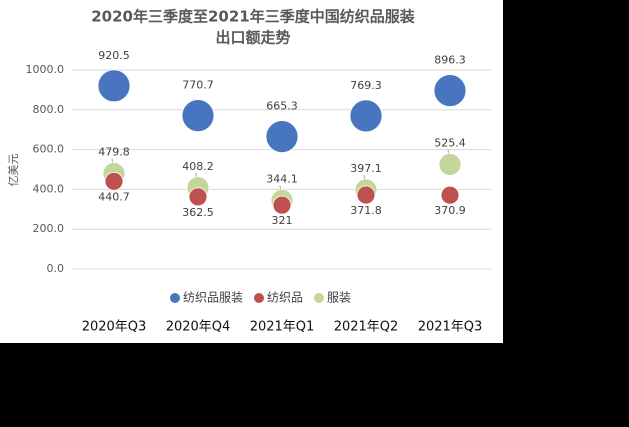 This screenshot has height=427, width=629. What do you see at coordinates (45, 69) in the screenshot?
I see `y-tick-label: 1000.0` at bounding box center [45, 69].